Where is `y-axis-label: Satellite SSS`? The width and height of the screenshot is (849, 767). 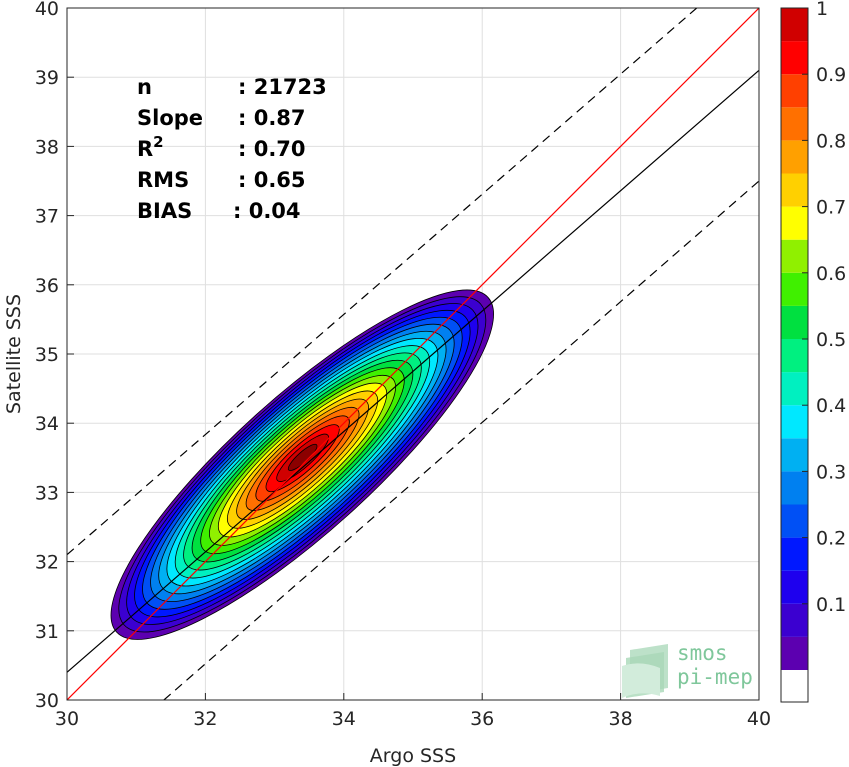 y-axis-label: Satellite SSS is located at coordinates (14, 354).